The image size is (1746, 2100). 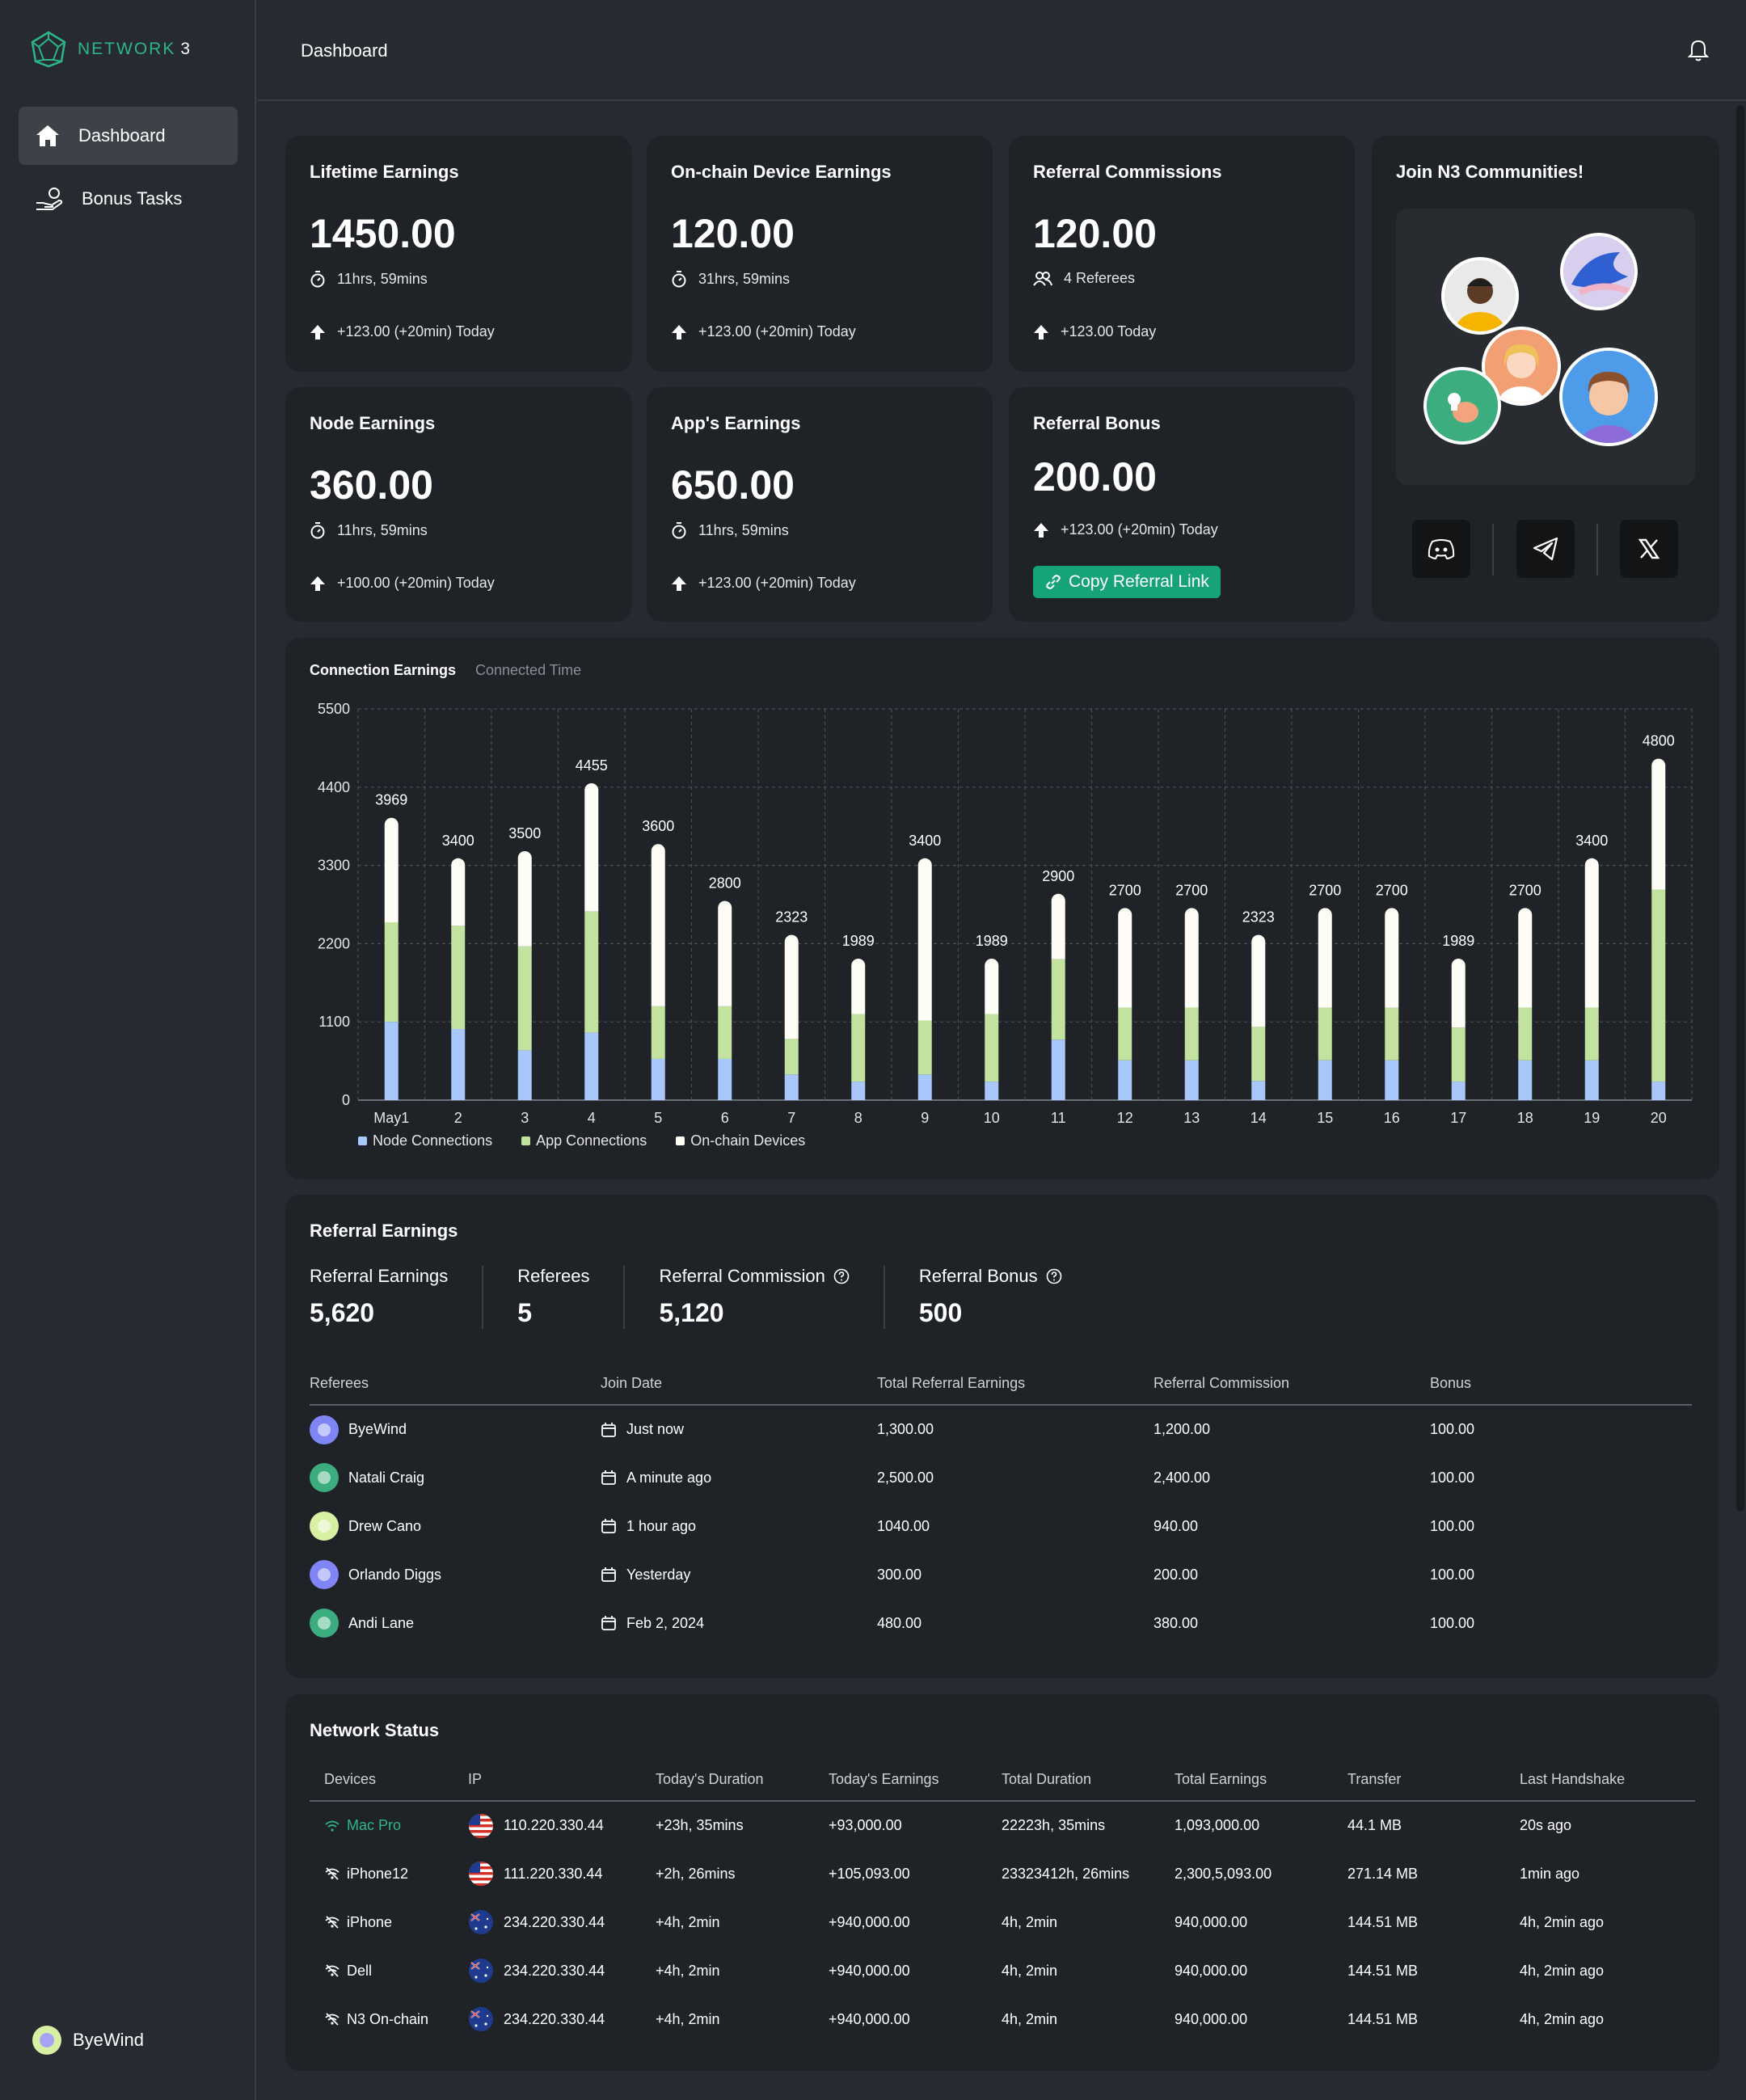 What do you see at coordinates (592, 765) in the screenshot?
I see `data-label: 4455` at bounding box center [592, 765].